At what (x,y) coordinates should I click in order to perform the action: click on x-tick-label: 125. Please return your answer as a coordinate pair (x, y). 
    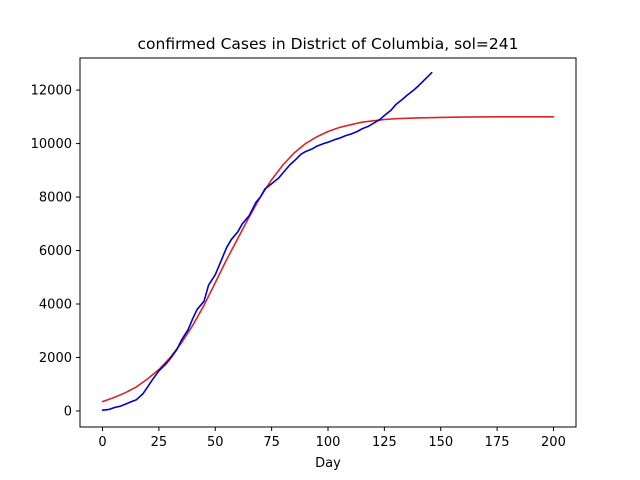
    Looking at the image, I should click on (384, 442).